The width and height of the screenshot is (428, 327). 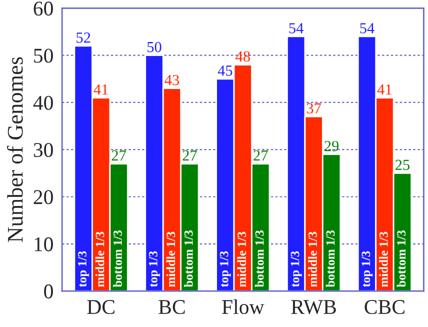 What do you see at coordinates (43, 150) in the screenshot?
I see `y-tick-label: 30` at bounding box center [43, 150].